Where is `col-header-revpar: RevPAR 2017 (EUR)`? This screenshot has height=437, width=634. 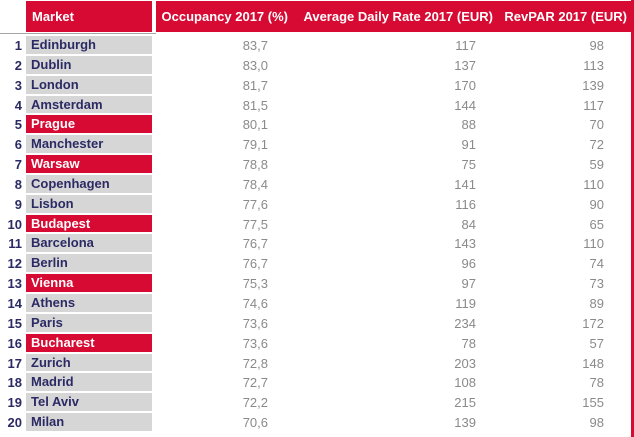 col-header-revpar: RevPAR 2017 (EUR) is located at coordinates (565, 16).